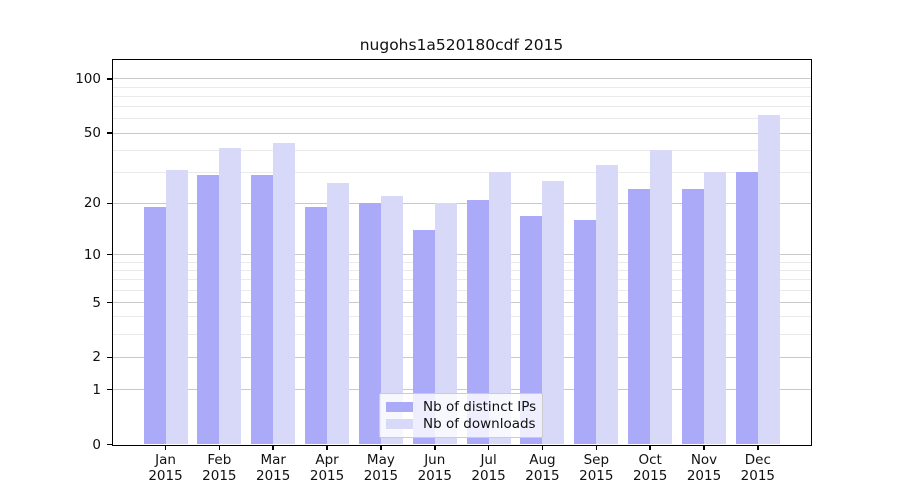 The width and height of the screenshot is (900, 500). What do you see at coordinates (369, 324) in the screenshot?
I see `bar-ips-may` at bounding box center [369, 324].